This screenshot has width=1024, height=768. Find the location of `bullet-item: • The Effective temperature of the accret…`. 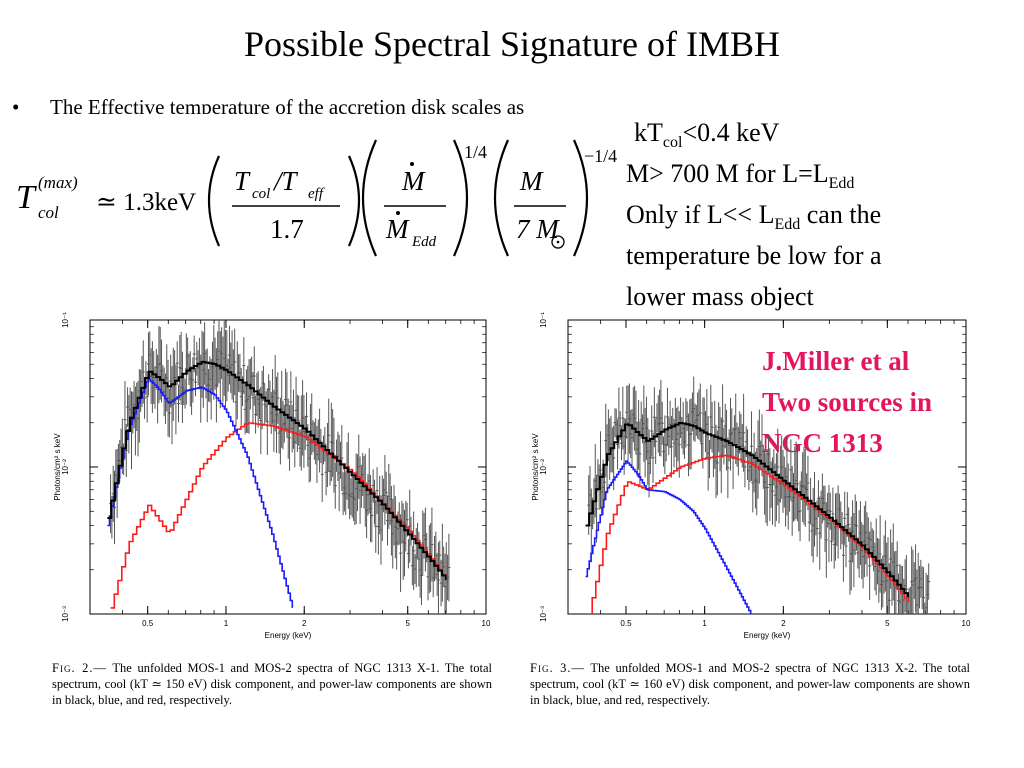

bullet-item: • The Effective temperature of the accret… is located at coordinates (312, 103).